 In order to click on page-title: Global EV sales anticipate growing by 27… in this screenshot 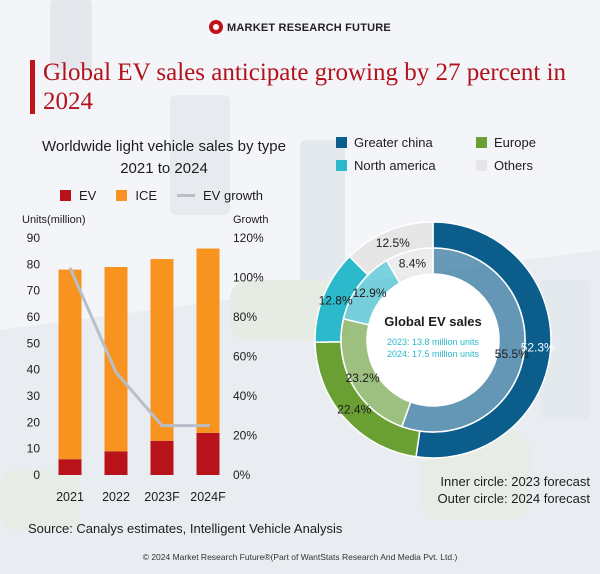, I will do `click(305, 87)`.